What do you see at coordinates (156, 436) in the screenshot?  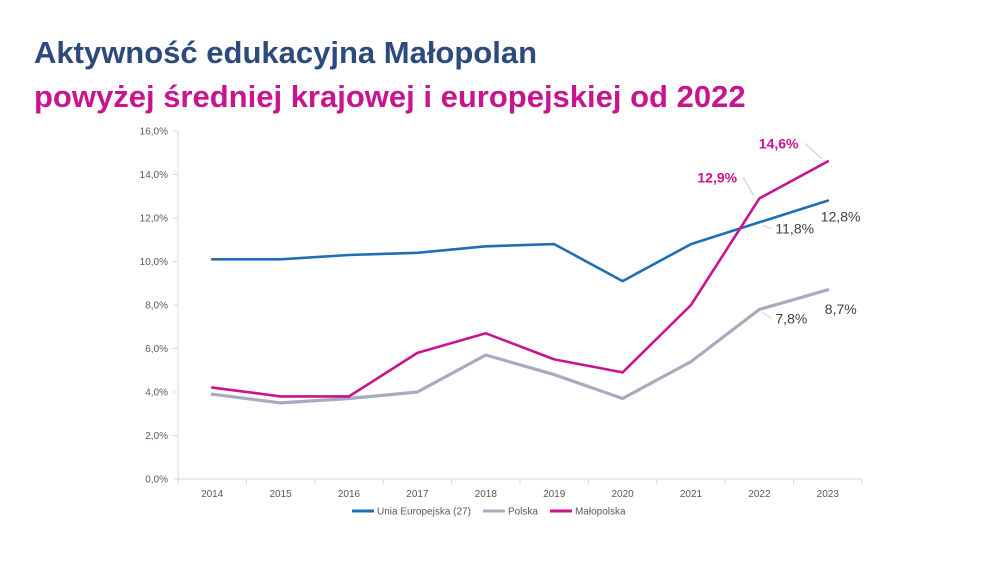 I see `y-tick-label: 2,0%` at bounding box center [156, 436].